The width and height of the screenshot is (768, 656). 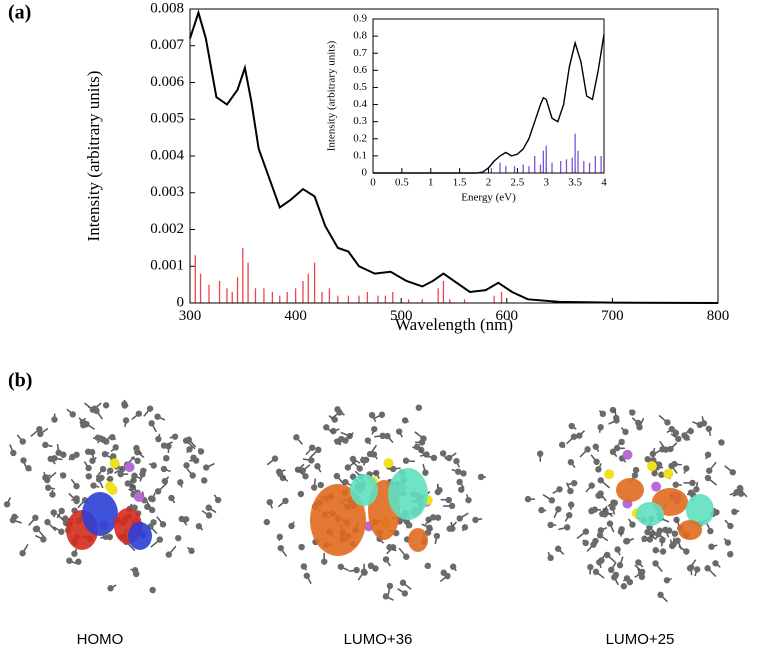 What do you see at coordinates (488, 198) in the screenshot?
I see `x-axis-label: Energy (eV)` at bounding box center [488, 198].